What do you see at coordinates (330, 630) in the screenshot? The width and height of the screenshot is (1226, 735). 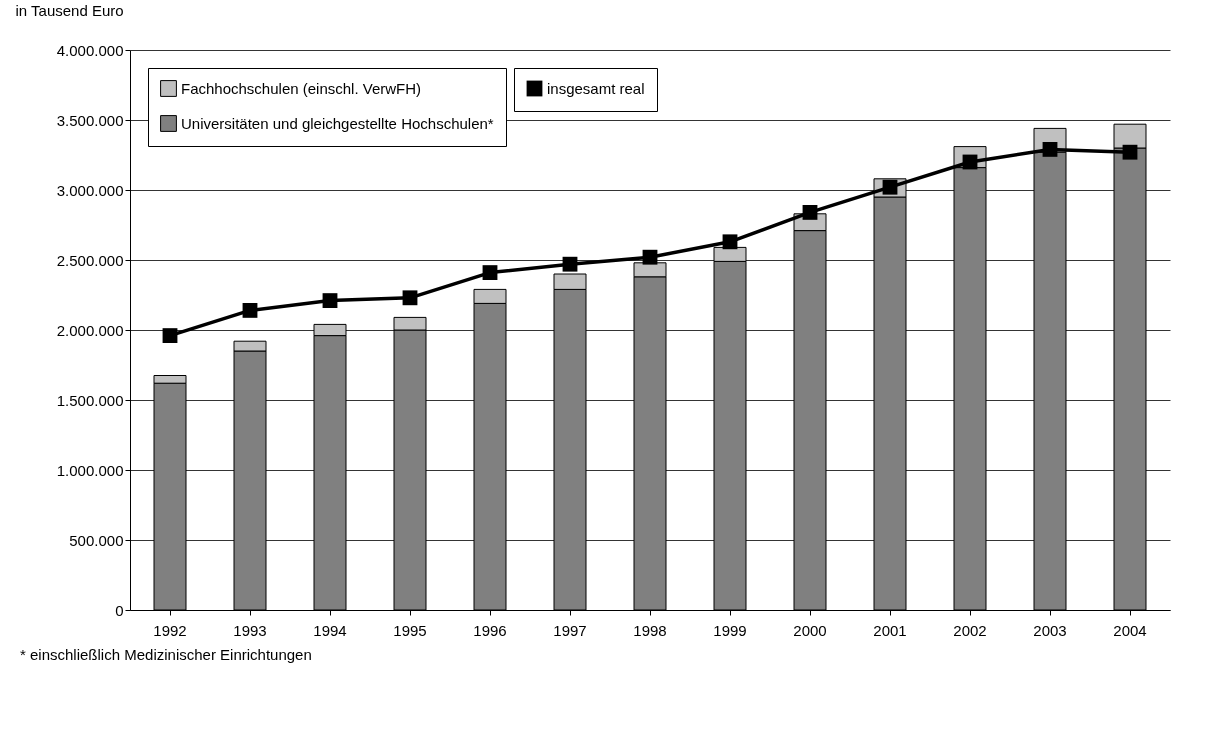 I see `x-tick-label: 1994` at bounding box center [330, 630].